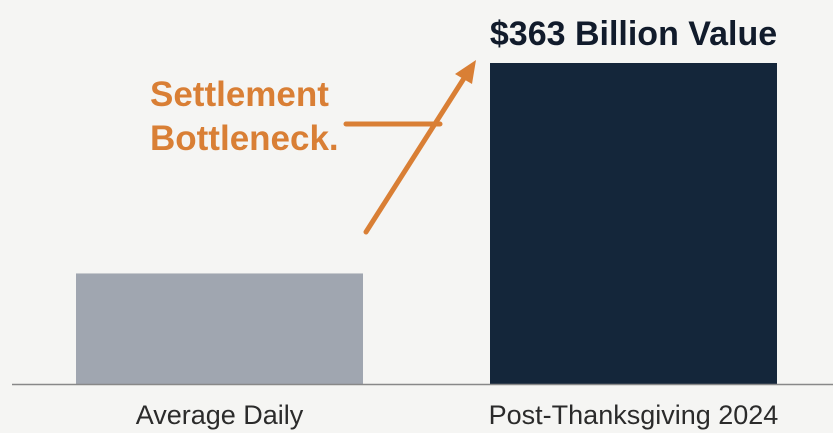 The image size is (833, 433). What do you see at coordinates (244, 138) in the screenshot?
I see `annotation-line-2: Bottleneck.` at bounding box center [244, 138].